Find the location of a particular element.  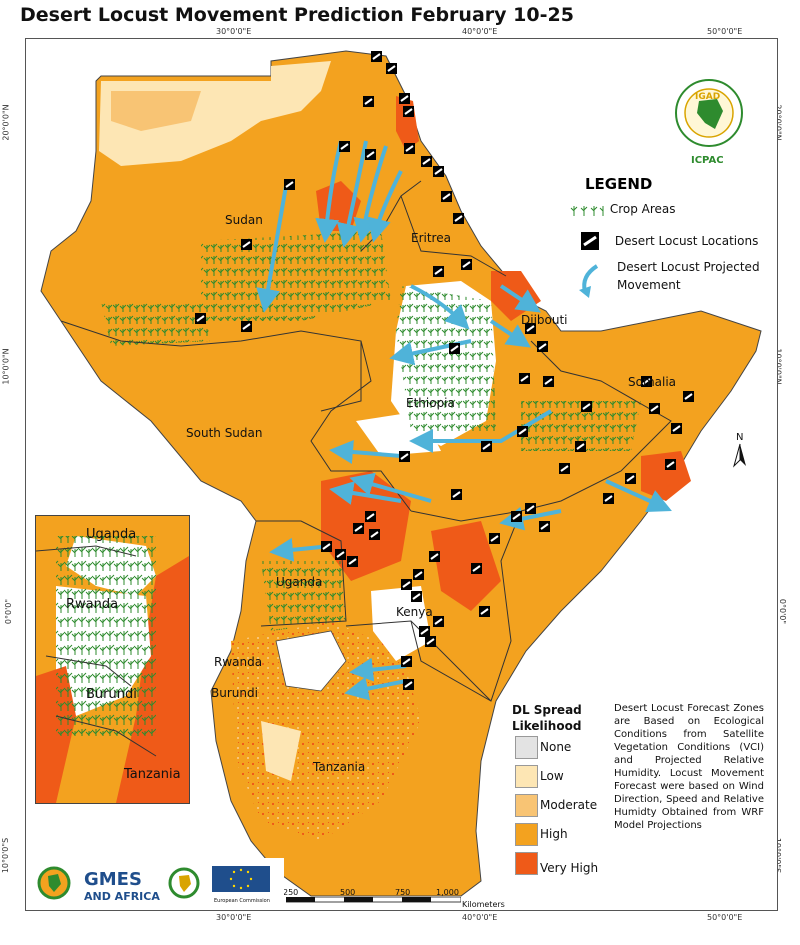

graticule-right-0: 0°0'0" is located at coordinates (783, 611).